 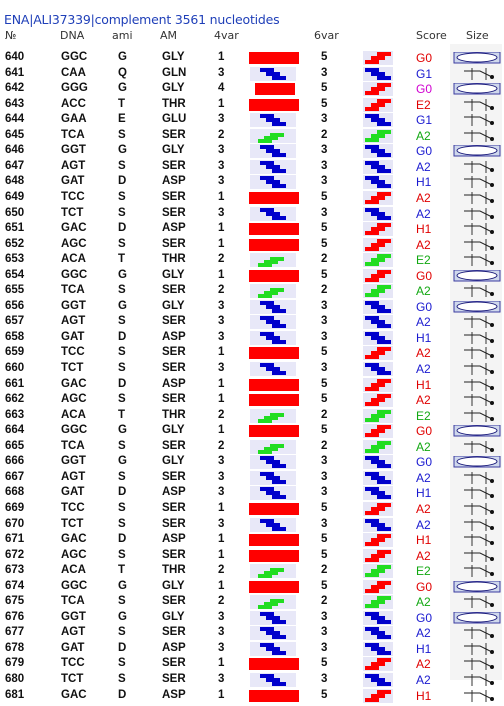 What do you see at coordinates (252, 89) in the screenshot?
I see `table-row: 642 GGG G GLY 4 5 G0` at bounding box center [252, 89].